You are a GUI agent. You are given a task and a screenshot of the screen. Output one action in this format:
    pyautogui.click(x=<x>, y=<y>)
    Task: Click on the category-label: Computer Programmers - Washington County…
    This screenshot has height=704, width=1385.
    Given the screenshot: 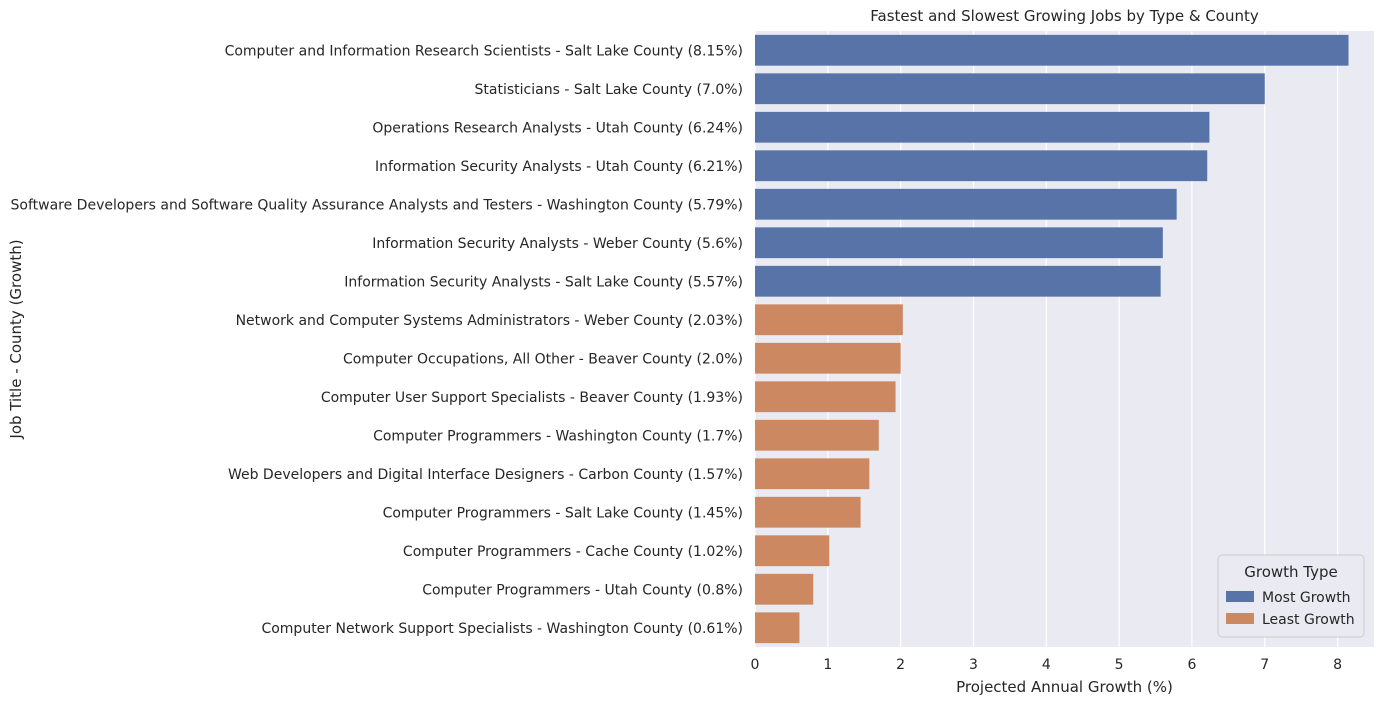 What is the action you would take?
    pyautogui.click(x=558, y=436)
    